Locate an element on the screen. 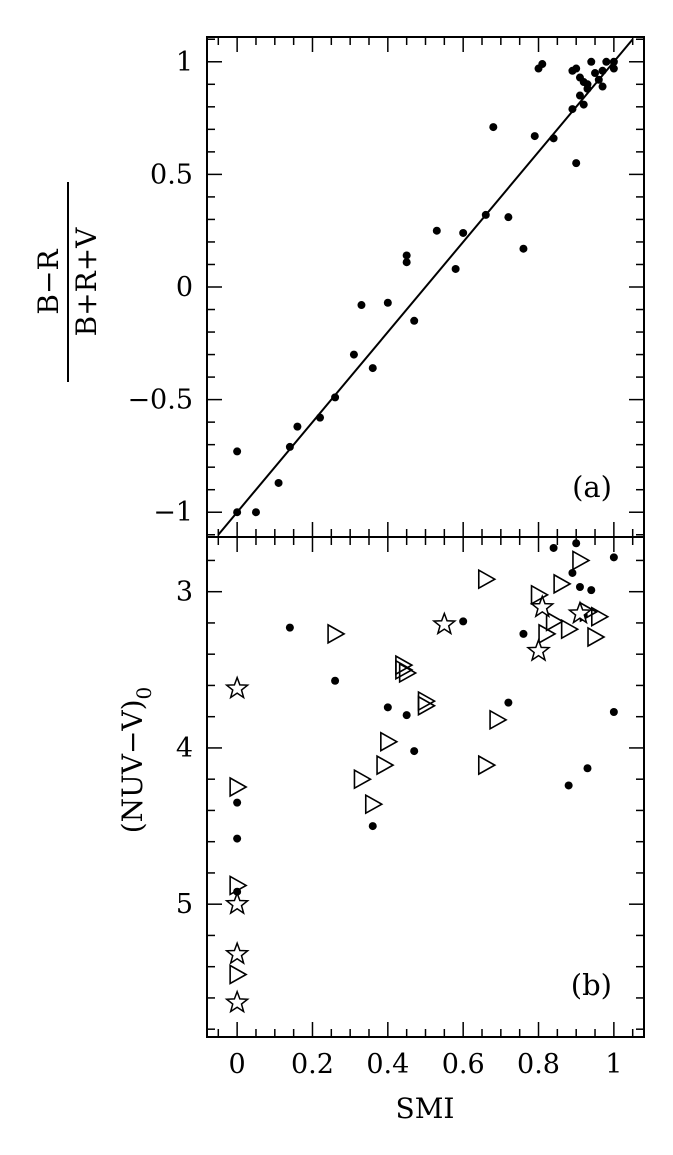 The image size is (673, 1155). y-axis-label-numerator: B−R is located at coordinates (48, 282).